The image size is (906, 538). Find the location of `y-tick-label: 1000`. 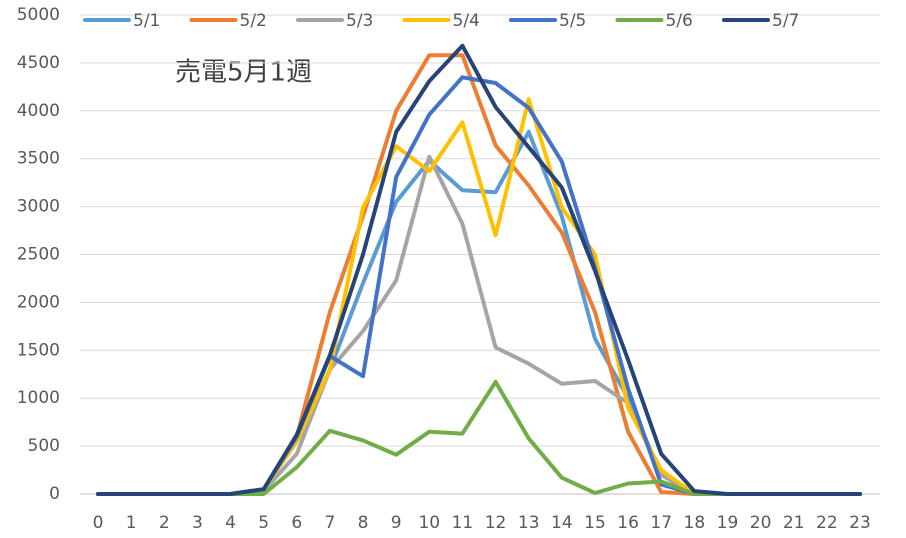

y-tick-label: 1000 is located at coordinates (38, 398).